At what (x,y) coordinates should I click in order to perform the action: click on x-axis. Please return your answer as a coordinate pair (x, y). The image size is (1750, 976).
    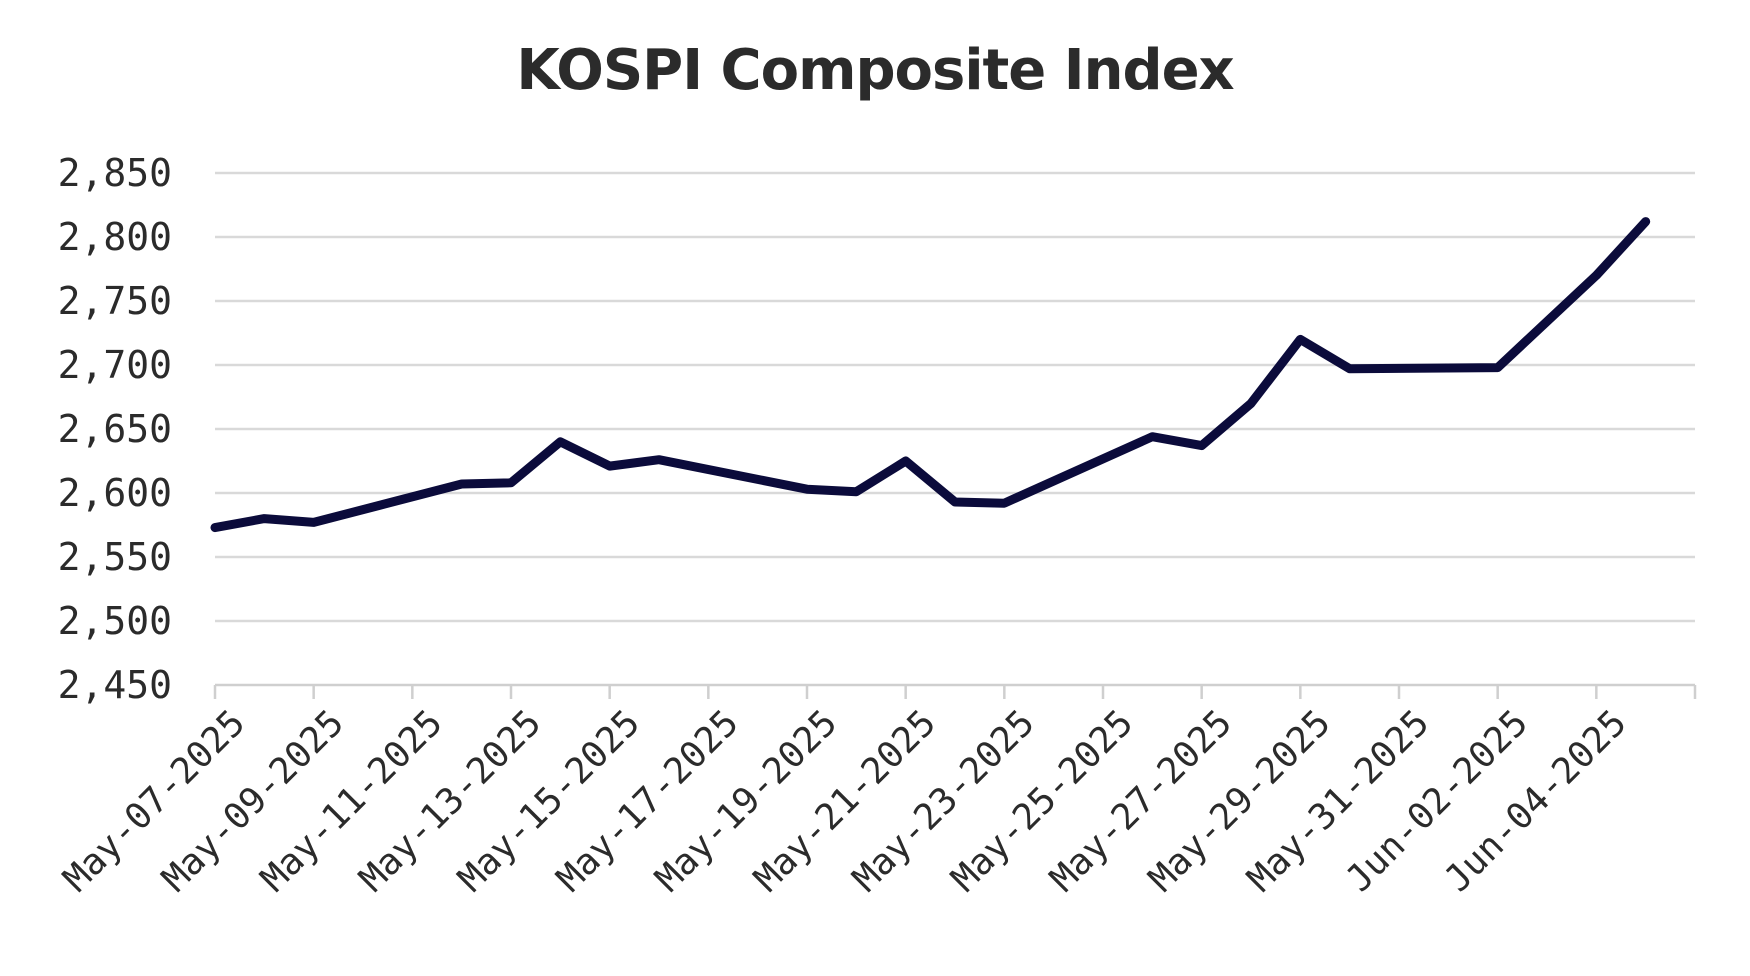
    Looking at the image, I should click on (955, 691).